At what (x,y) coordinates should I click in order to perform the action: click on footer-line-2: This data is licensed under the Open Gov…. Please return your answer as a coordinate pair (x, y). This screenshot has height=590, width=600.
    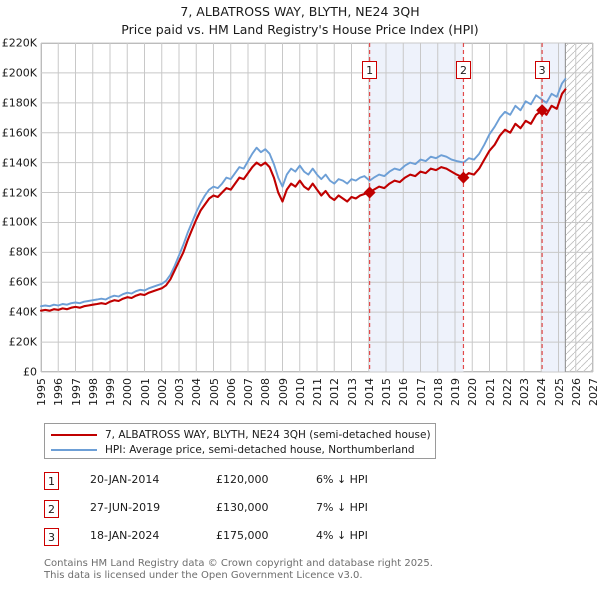
    Looking at the image, I should click on (203, 575).